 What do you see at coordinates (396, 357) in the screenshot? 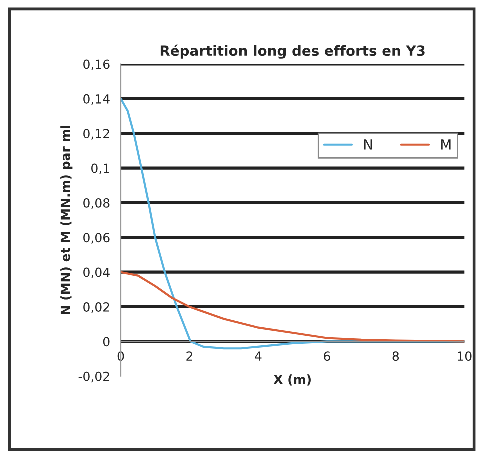
I see `x-tick-label: 8` at bounding box center [396, 357].